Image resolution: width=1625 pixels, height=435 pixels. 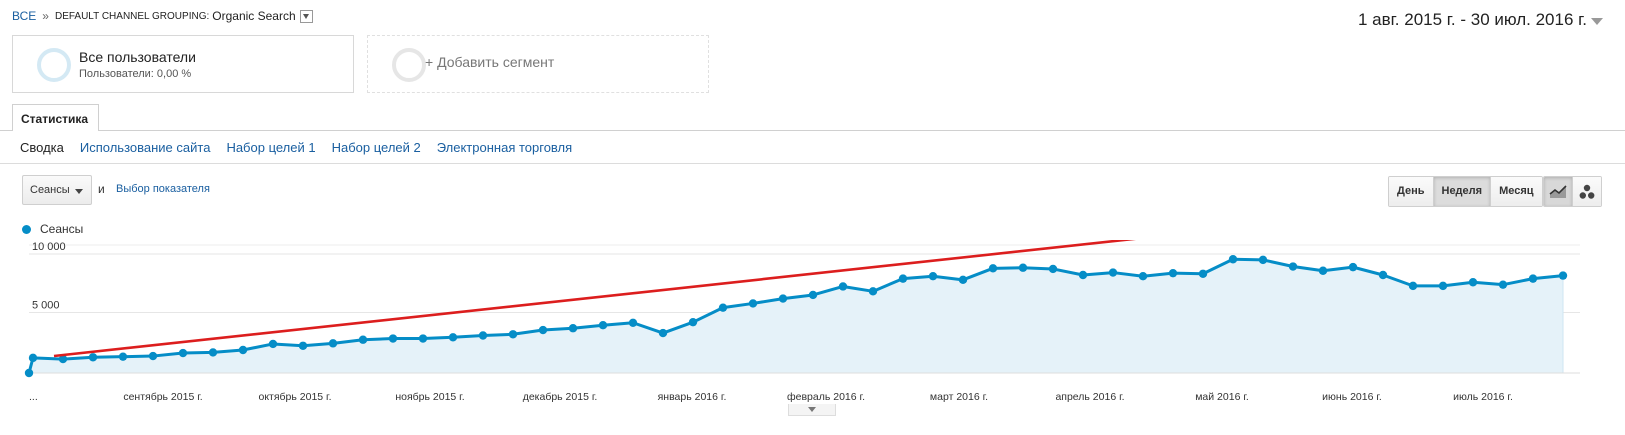 I want to click on legend-dot-icon, so click(x=26, y=229).